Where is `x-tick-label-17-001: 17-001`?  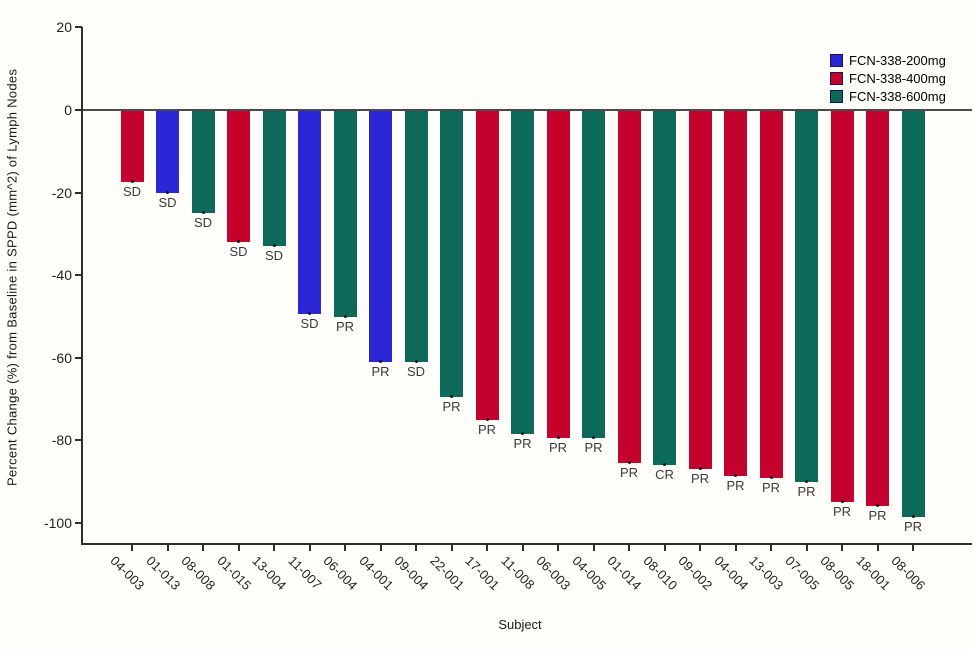
x-tick-label-17-001: 17-001 is located at coordinates (482, 573).